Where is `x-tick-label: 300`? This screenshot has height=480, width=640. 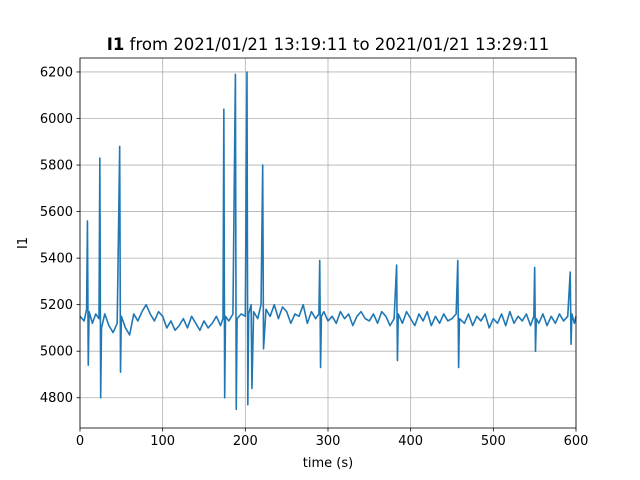 x-tick-label: 300 is located at coordinates (328, 441).